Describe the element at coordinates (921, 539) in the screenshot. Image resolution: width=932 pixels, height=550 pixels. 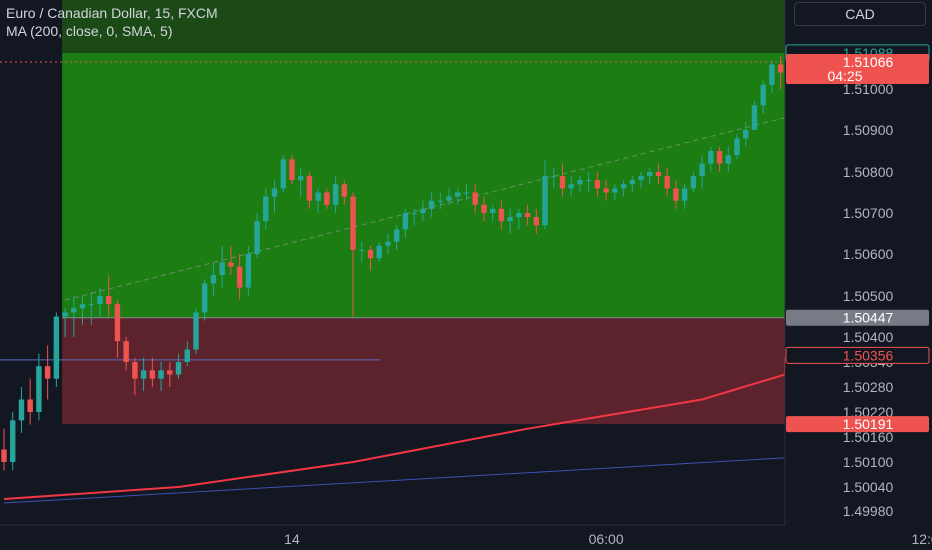
I see `time-tick-label: 12:00` at that location.